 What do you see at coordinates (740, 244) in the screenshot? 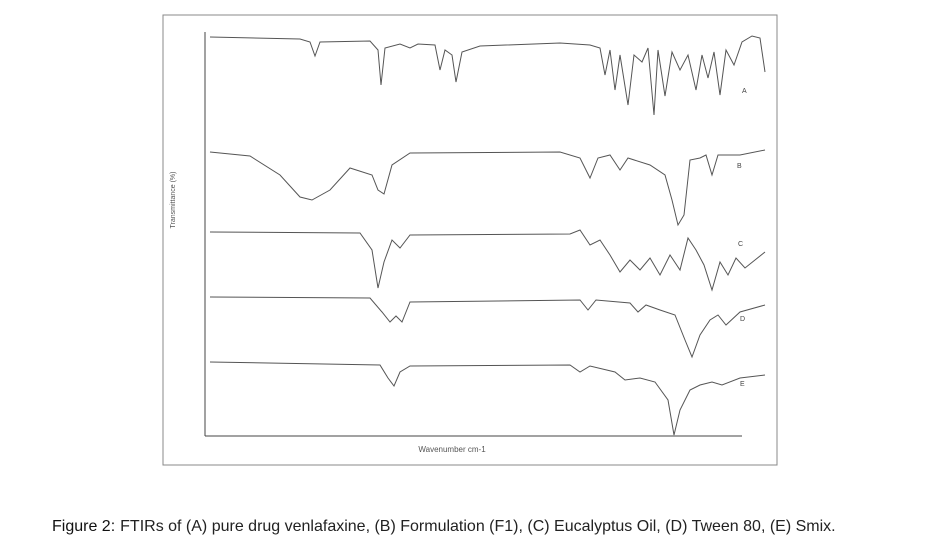
I see `trace-label: C` at bounding box center [740, 244].